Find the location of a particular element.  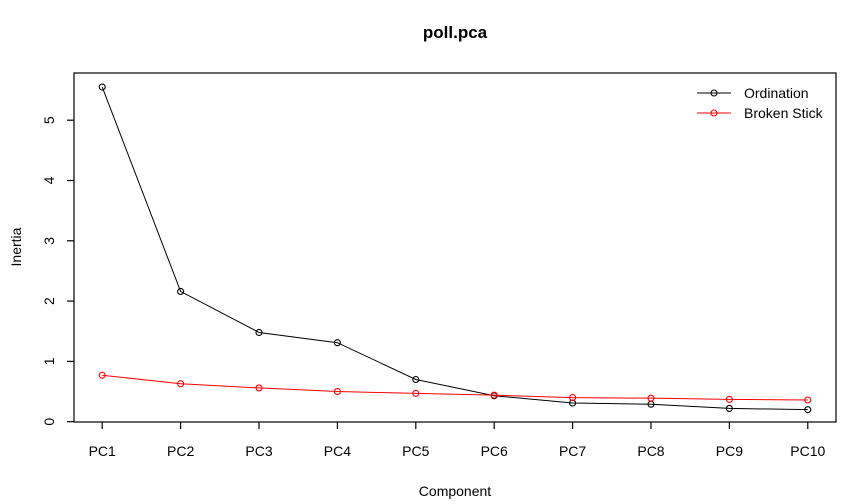

x-tick-label: PC8 is located at coordinates (650, 451).